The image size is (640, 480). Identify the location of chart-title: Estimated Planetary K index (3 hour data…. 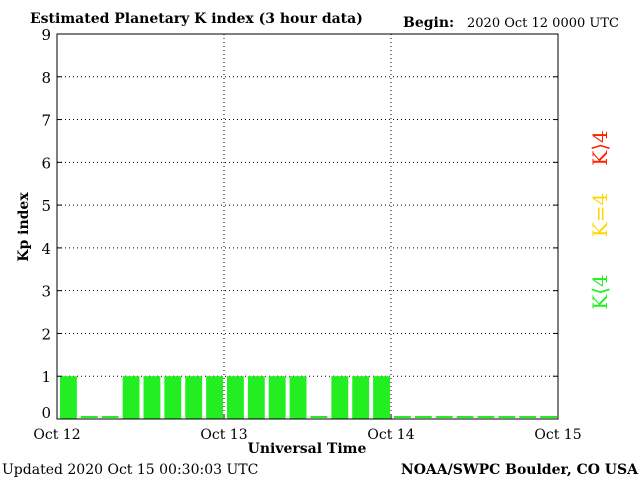
(196, 19).